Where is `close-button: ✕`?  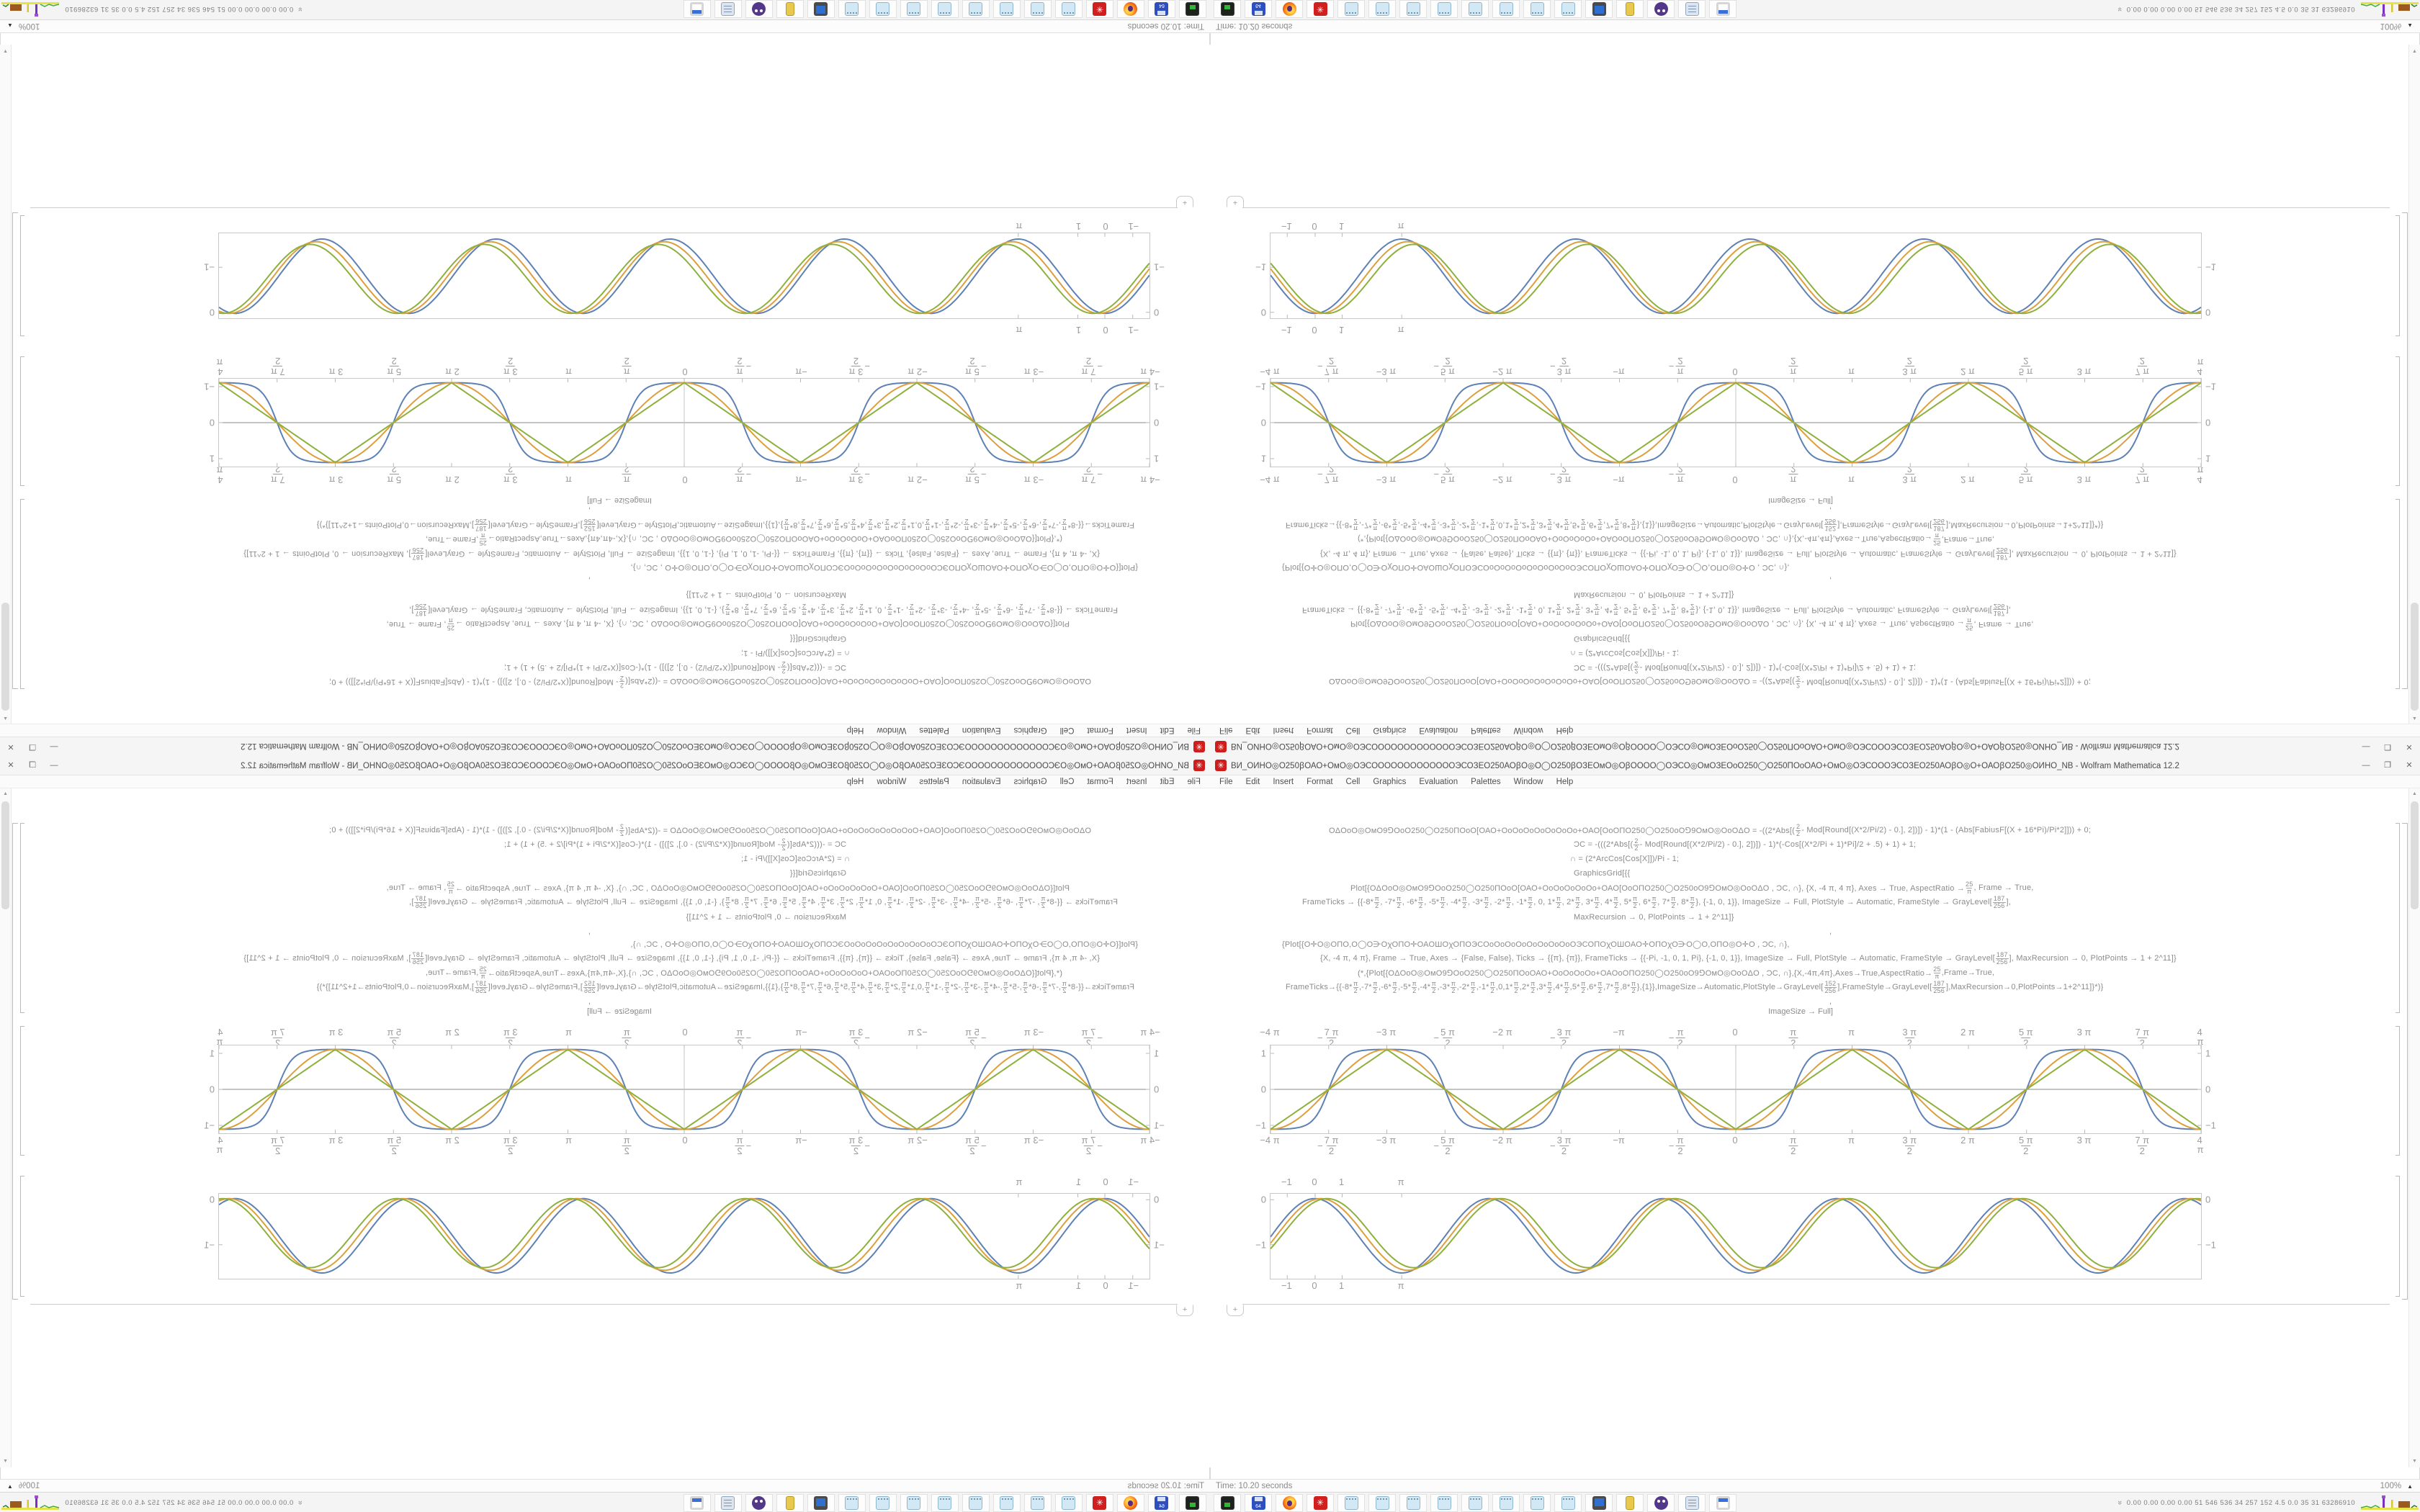
close-button: ✕ is located at coordinates (2409, 746).